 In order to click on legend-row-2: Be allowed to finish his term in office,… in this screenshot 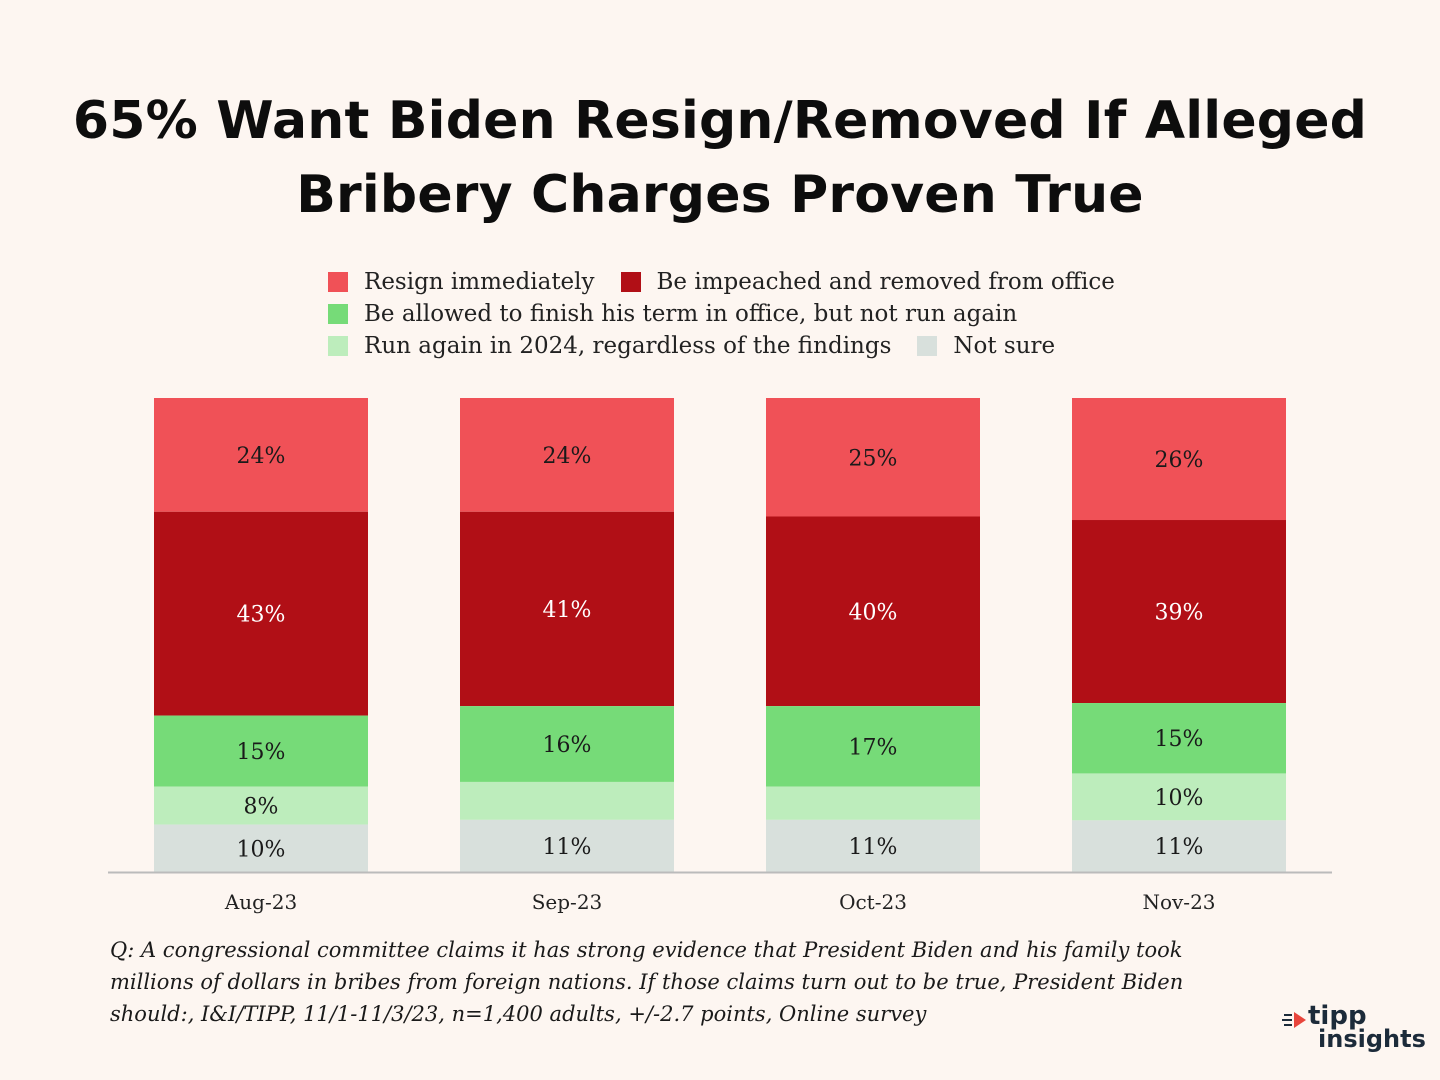, I will do `click(734, 314)`.